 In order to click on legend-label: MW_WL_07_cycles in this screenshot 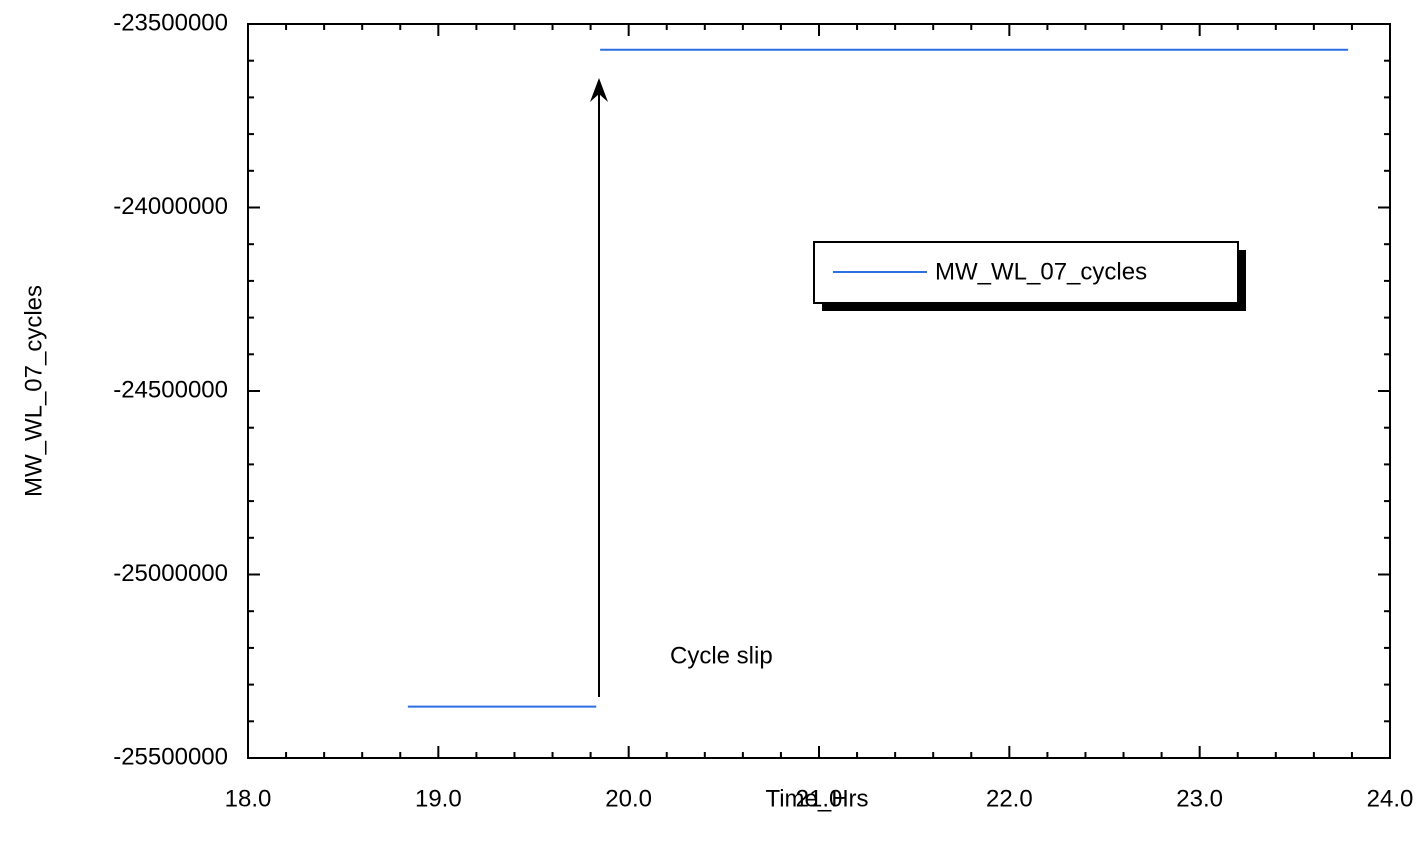, I will do `click(1041, 271)`.